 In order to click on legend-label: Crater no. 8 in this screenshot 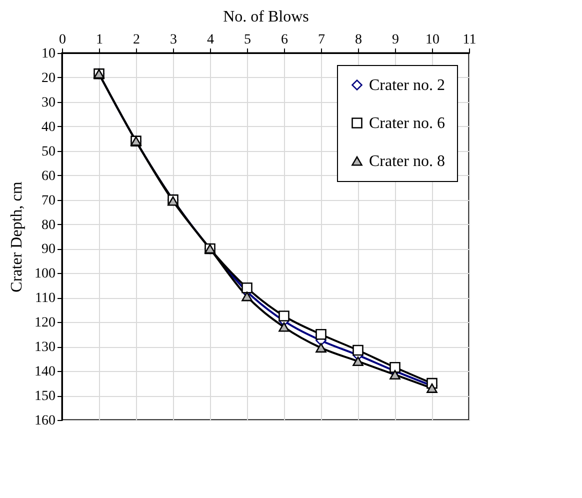, I will do `click(407, 161)`.